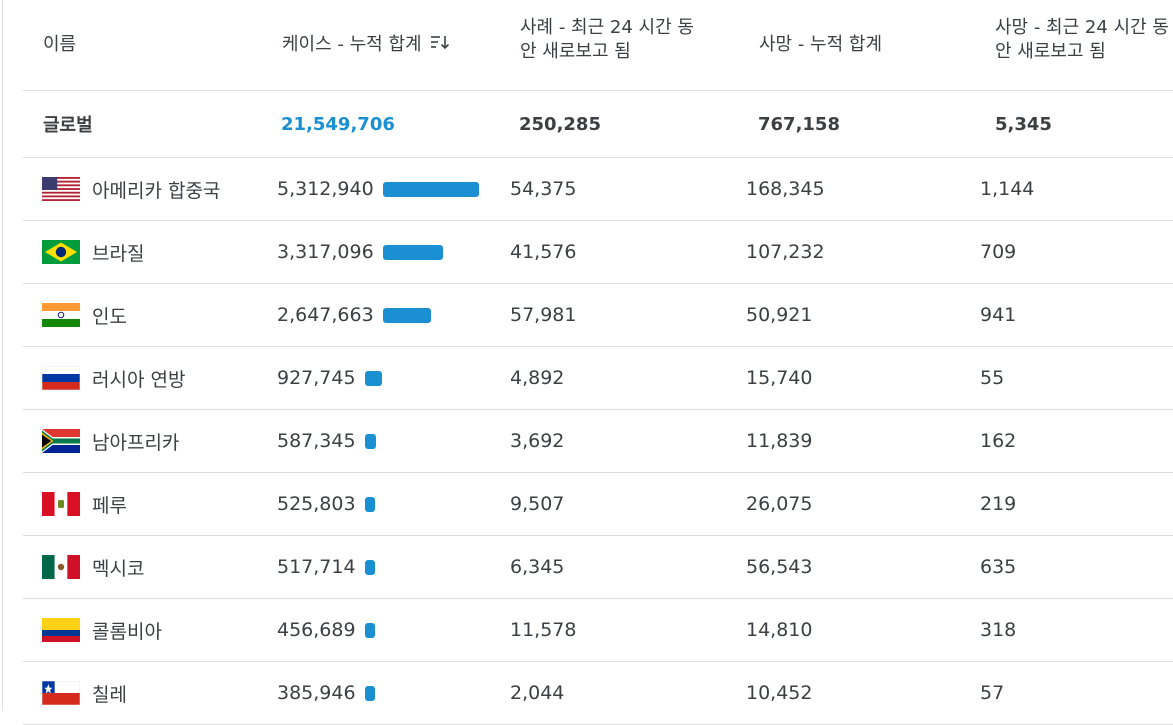 The width and height of the screenshot is (1173, 725). I want to click on sort-descending-icon, so click(440, 45).